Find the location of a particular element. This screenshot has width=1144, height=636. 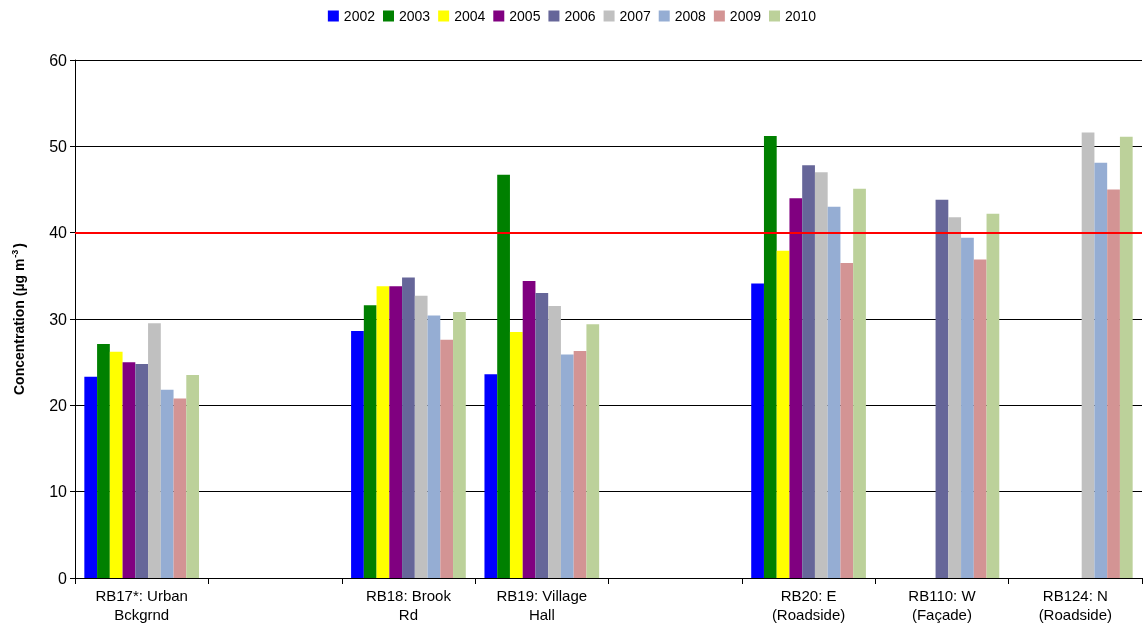

x-tick-label: RB20: E (Roadside) is located at coordinates (808, 605).